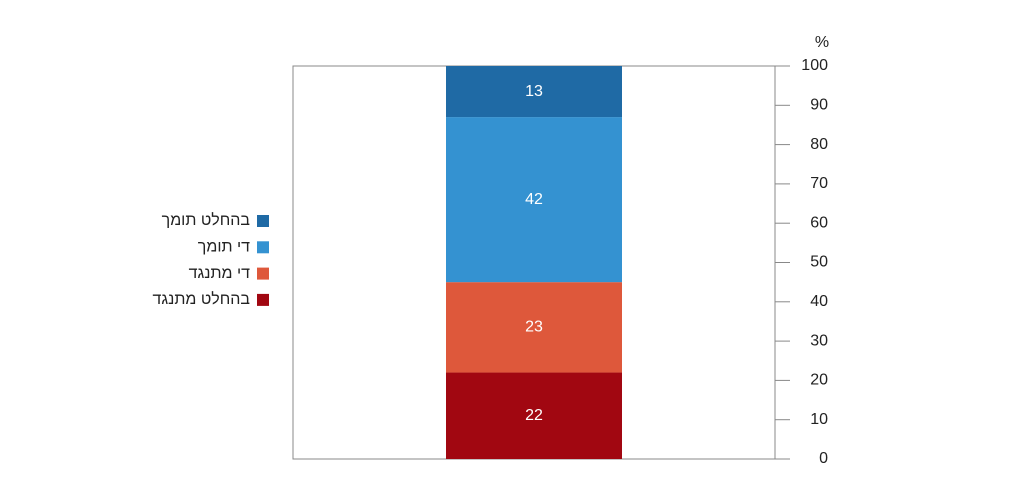 The width and height of the screenshot is (1021, 498). I want to click on y-tick-label: 0, so click(823, 458).